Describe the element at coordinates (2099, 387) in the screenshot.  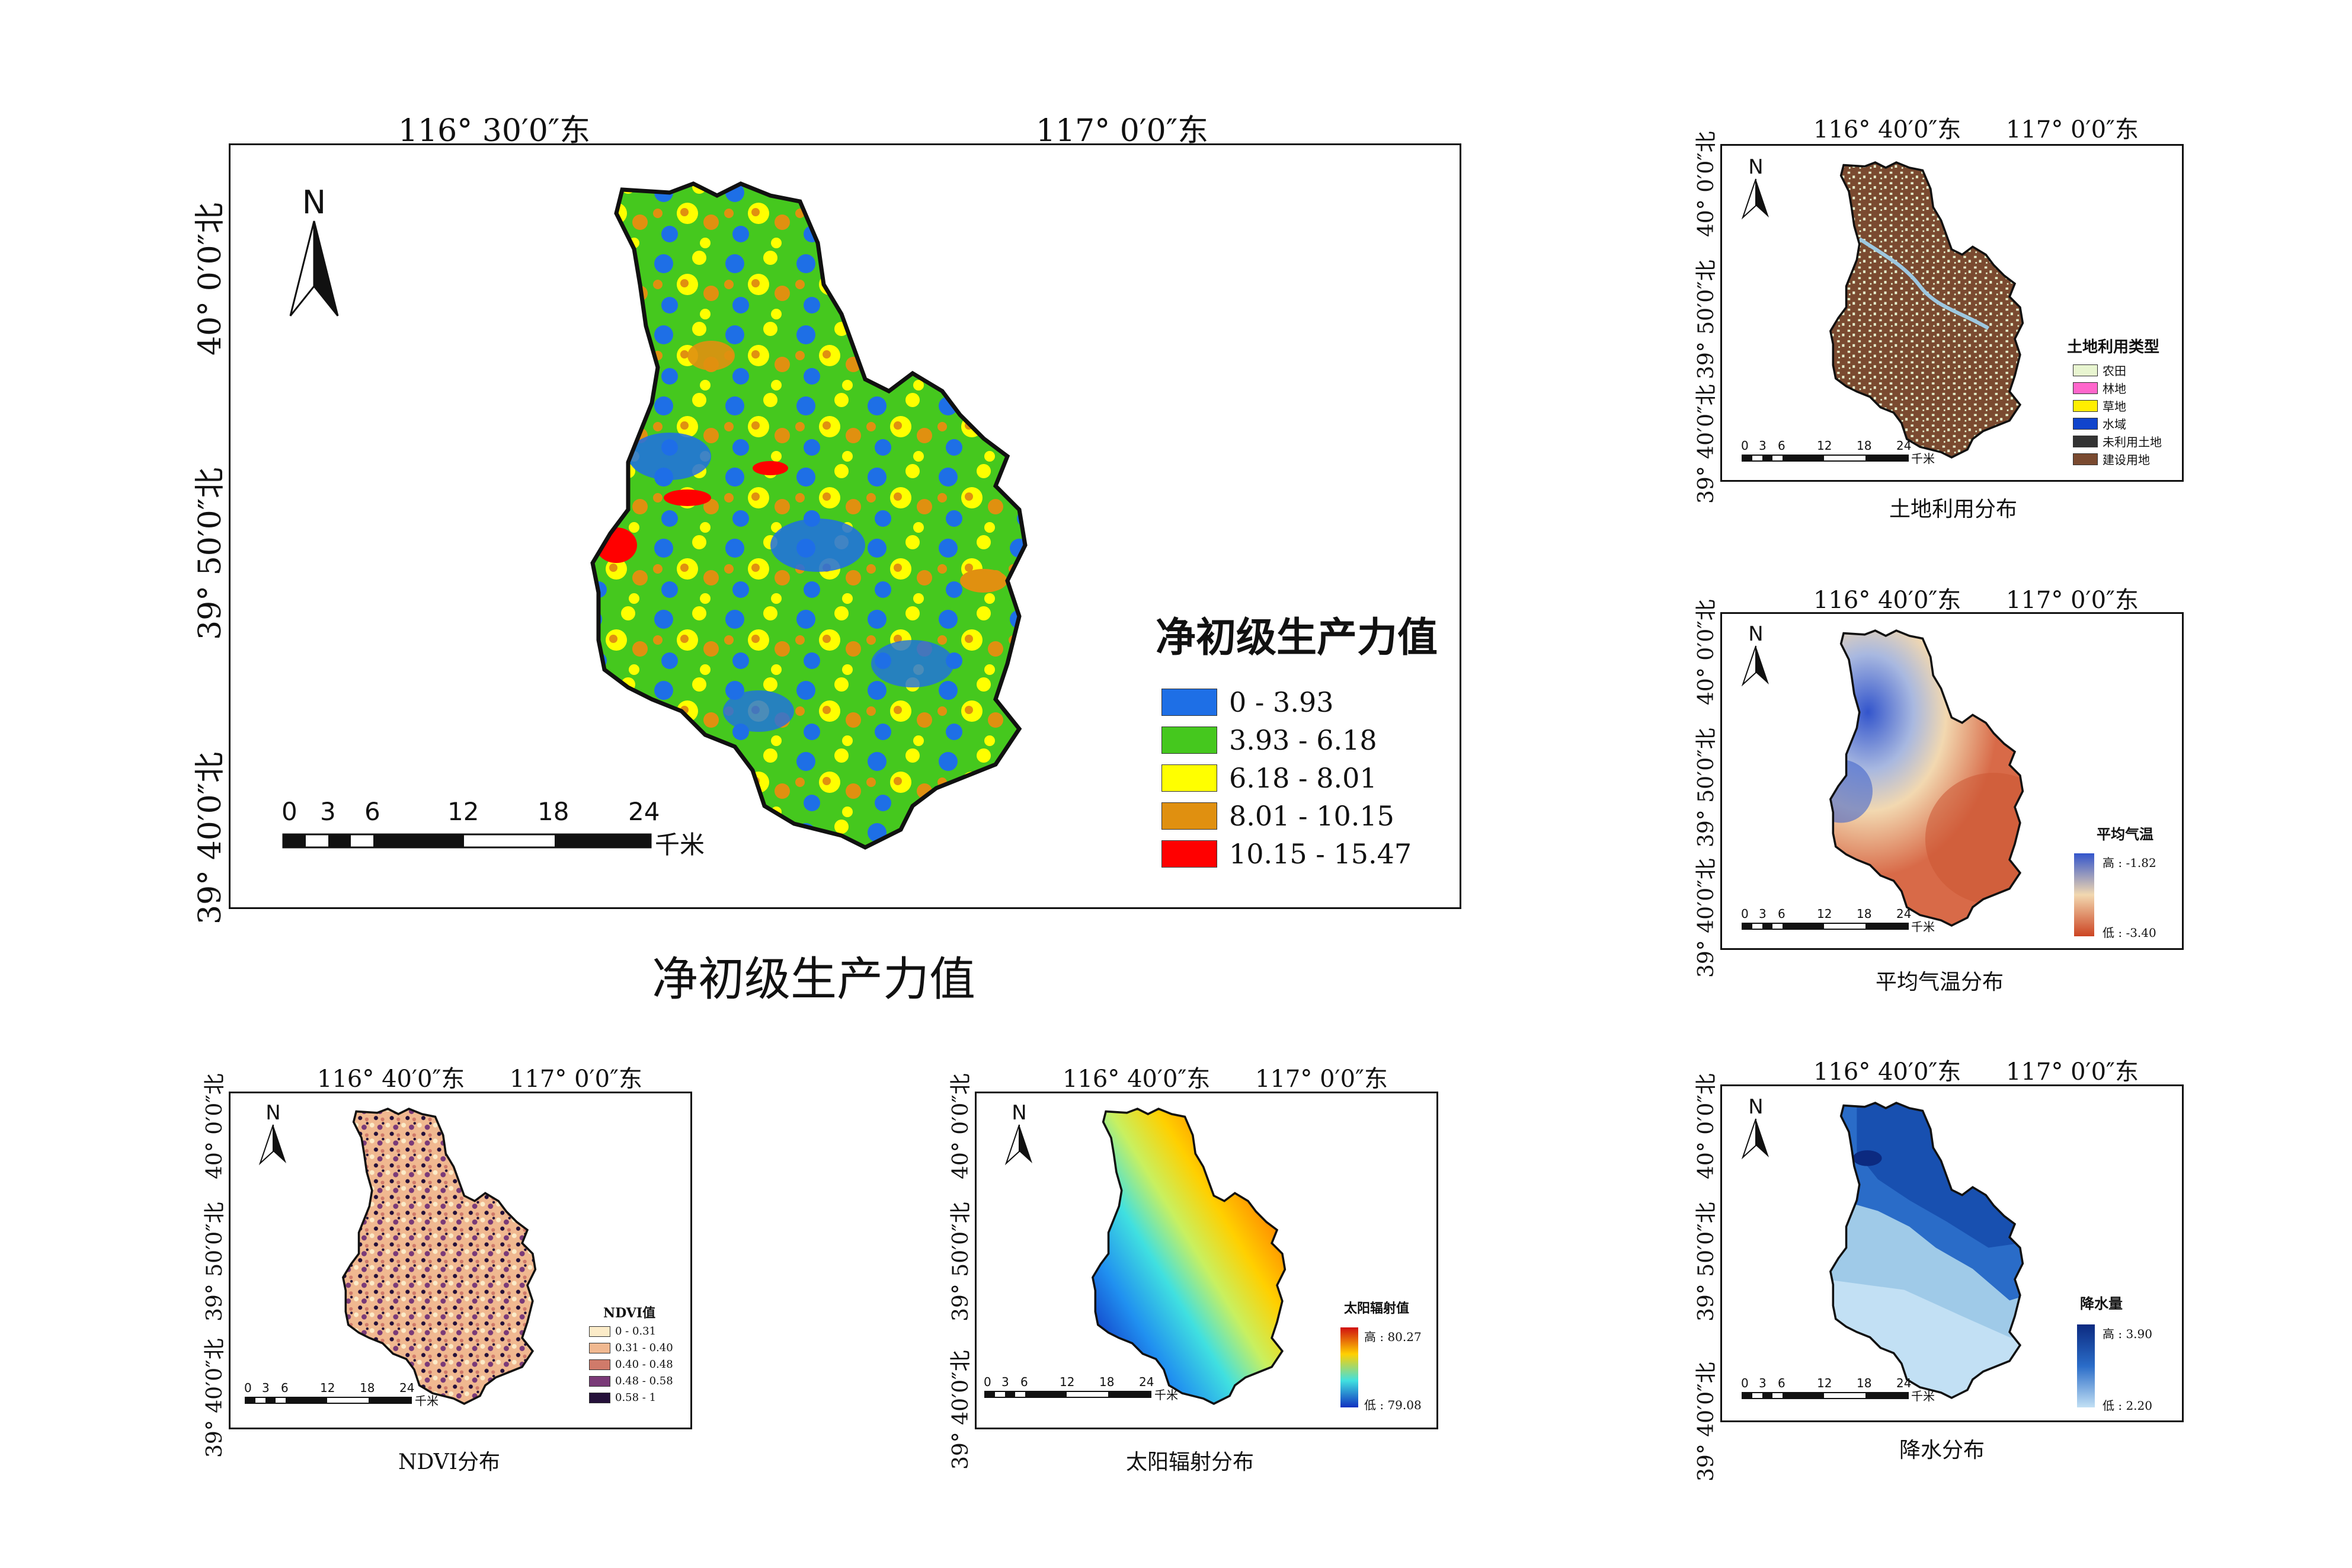
I see `landuse-legend-item: 林地` at that location.